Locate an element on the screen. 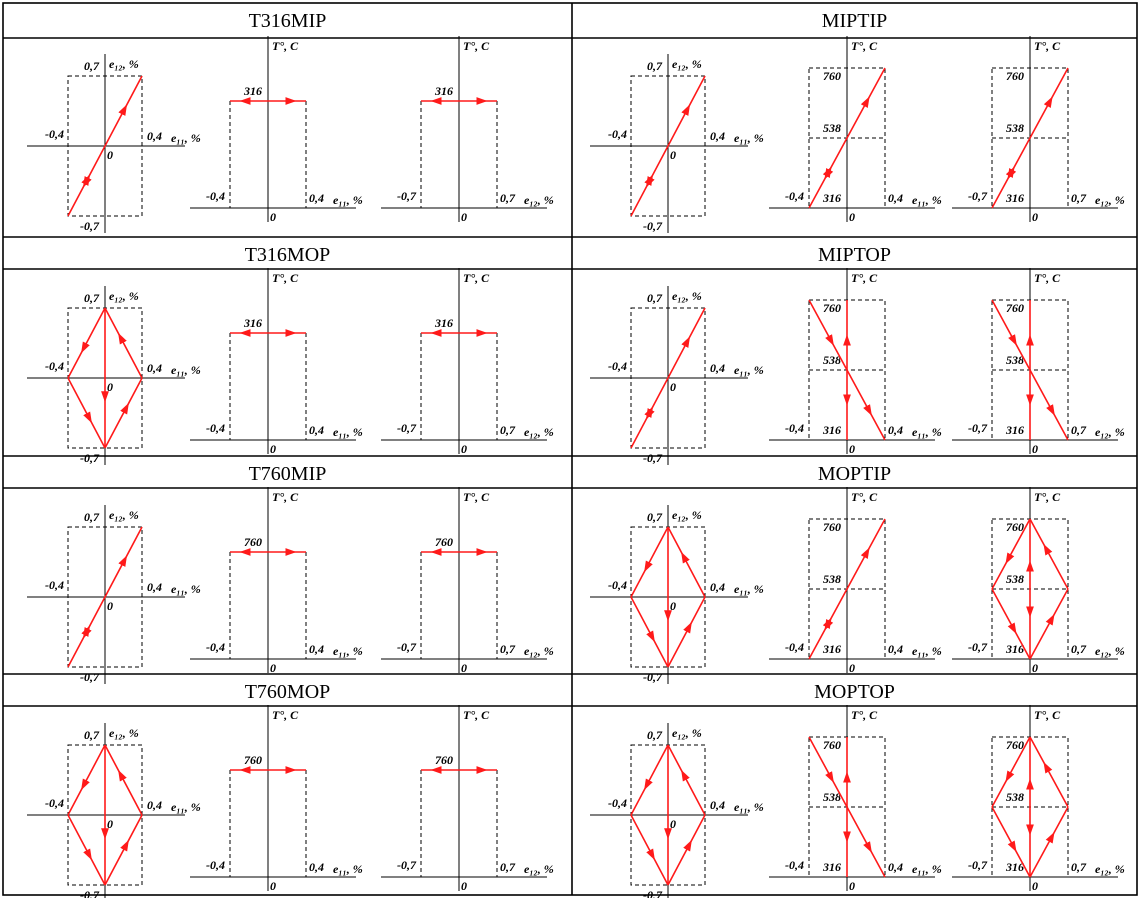  case-title: MOPTIP is located at coordinates (854, 474).